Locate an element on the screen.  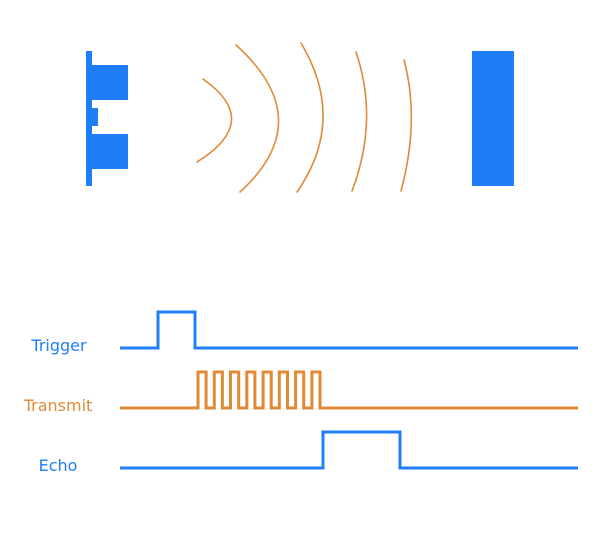
trigger-signal-trace is located at coordinates (349, 330).